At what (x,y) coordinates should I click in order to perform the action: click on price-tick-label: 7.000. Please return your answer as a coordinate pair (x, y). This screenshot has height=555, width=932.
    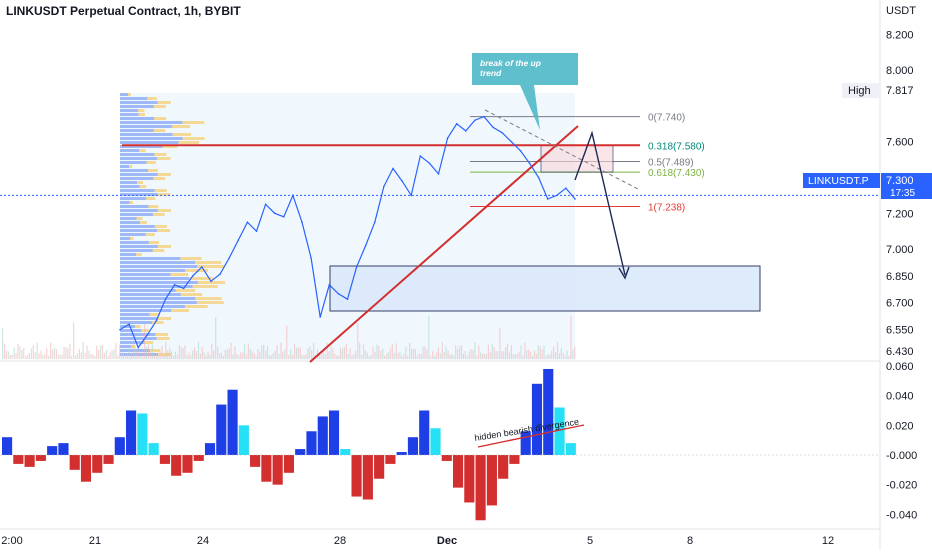
    Looking at the image, I should click on (900, 250).